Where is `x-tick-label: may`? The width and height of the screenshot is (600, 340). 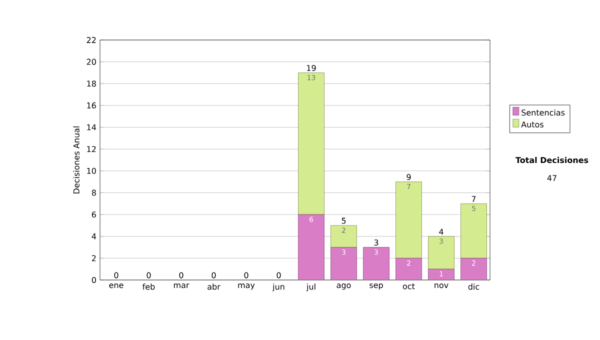
x-tick-label: may is located at coordinates (246, 287).